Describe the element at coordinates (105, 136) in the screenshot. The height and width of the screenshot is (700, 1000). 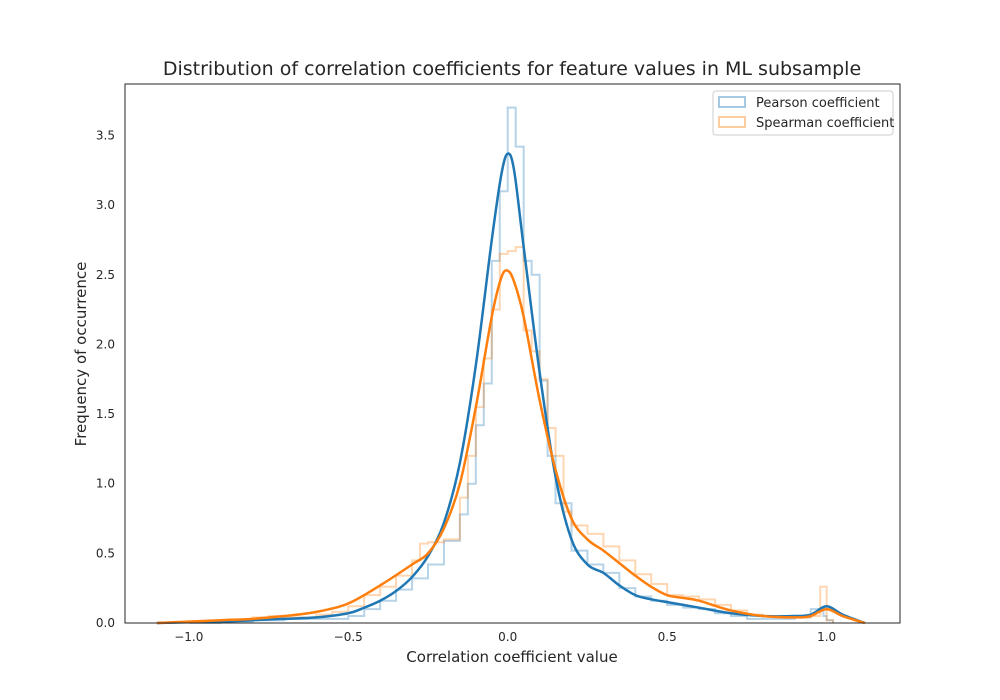
I see `y-tick-label: 3.5` at that location.